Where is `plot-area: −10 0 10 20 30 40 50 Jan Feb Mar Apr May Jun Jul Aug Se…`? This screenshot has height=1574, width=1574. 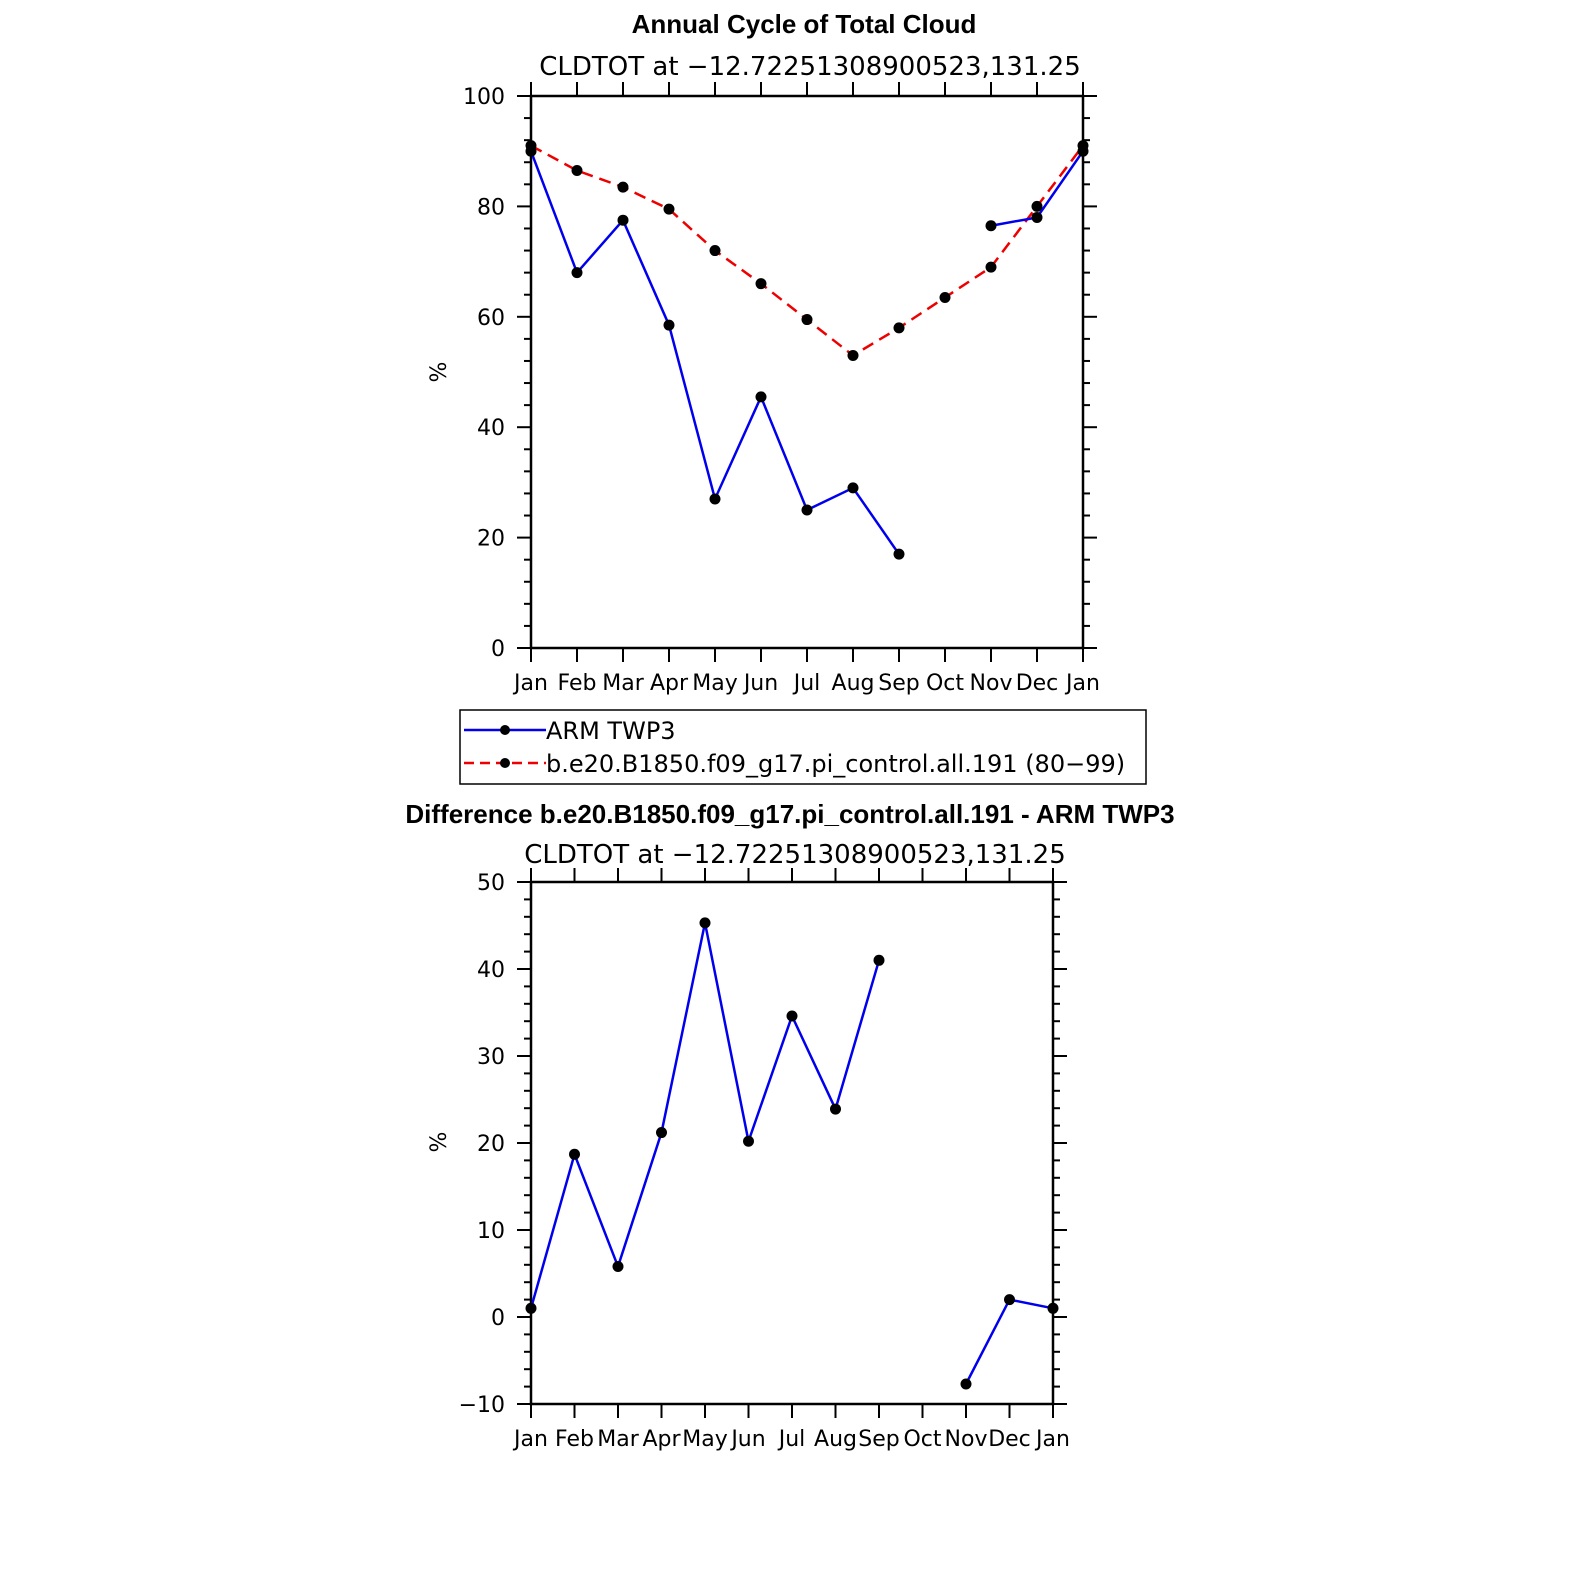
plot-area: −10 0 10 20 30 40 50 Jan Feb Mar Apr May Jun Jul Aug Se… is located at coordinates (764, 1160).